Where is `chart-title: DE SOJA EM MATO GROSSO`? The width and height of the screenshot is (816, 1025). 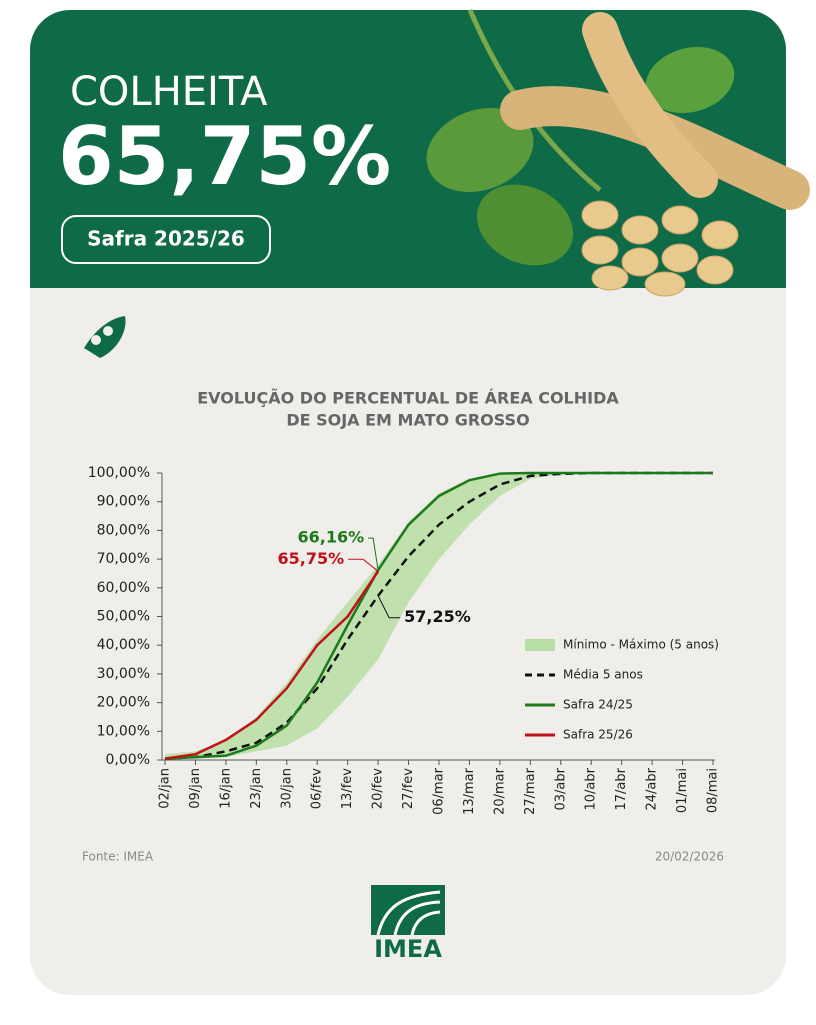
chart-title: DE SOJA EM MATO GROSSO is located at coordinates (407, 420).